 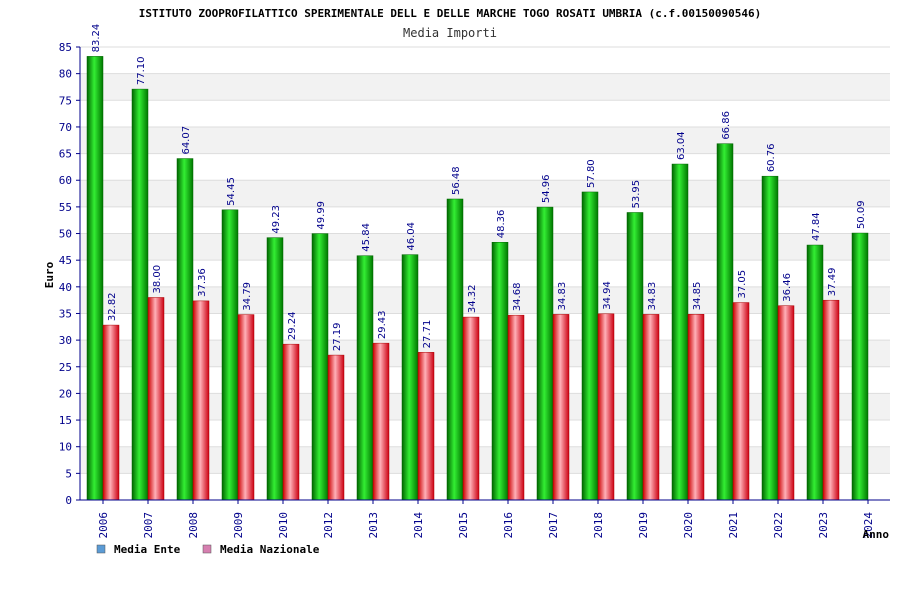 What do you see at coordinates (202, 282) in the screenshot?
I see `value-label: 37.36` at bounding box center [202, 282].